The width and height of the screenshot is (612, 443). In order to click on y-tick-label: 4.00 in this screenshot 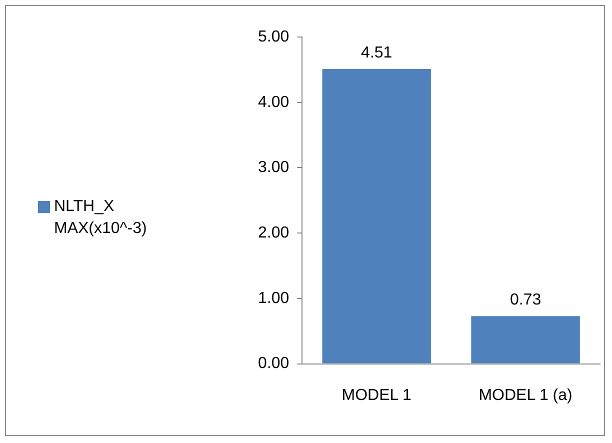, I will do `click(274, 102)`.